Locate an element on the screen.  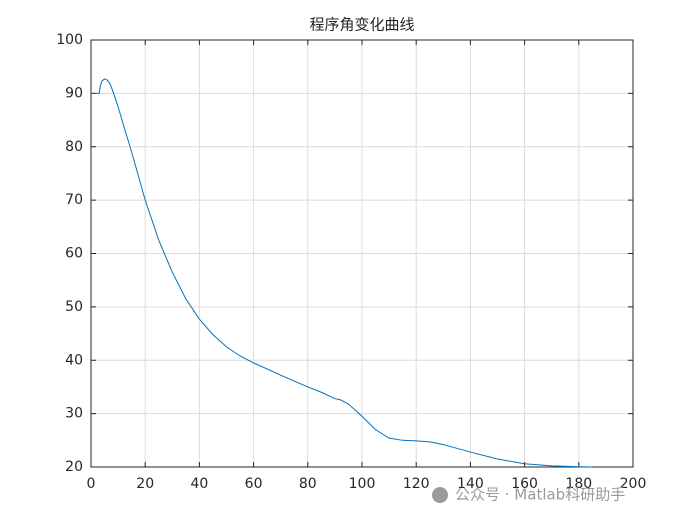
x-tick-label: 40 is located at coordinates (199, 484).